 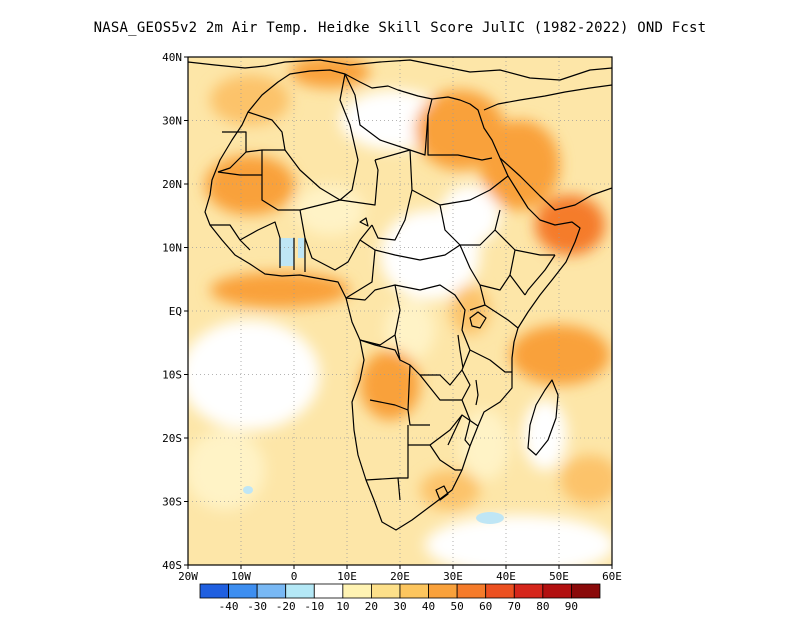 What do you see at coordinates (172, 248) in the screenshot?
I see `lat-label: 10N` at bounding box center [172, 248].